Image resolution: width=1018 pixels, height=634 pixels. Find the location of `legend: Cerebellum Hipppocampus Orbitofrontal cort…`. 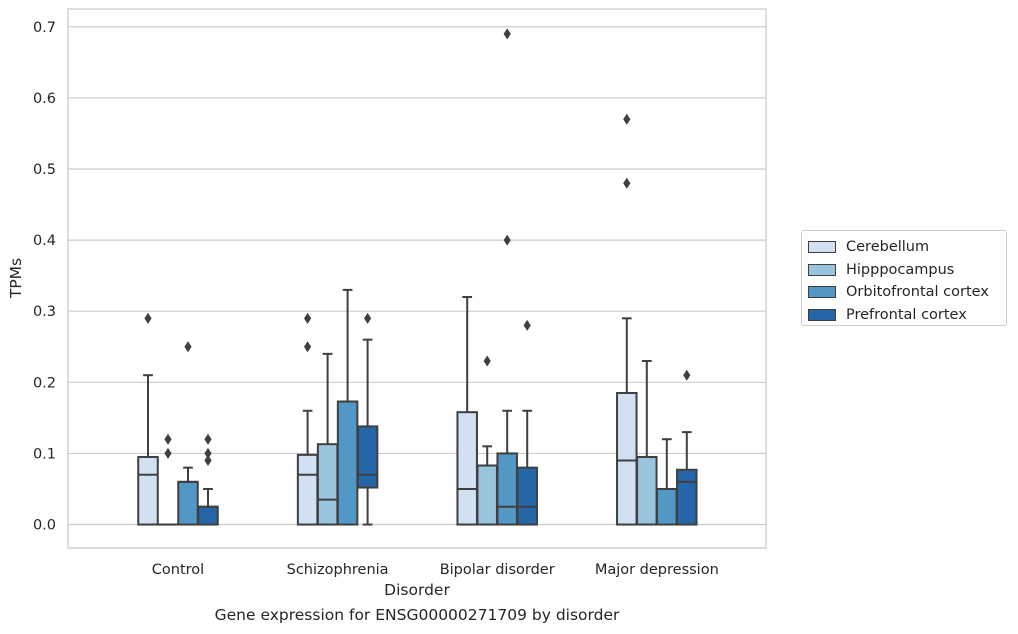

legend: Cerebellum Hipppocampus Orbitofrontal cort… is located at coordinates (904, 278).